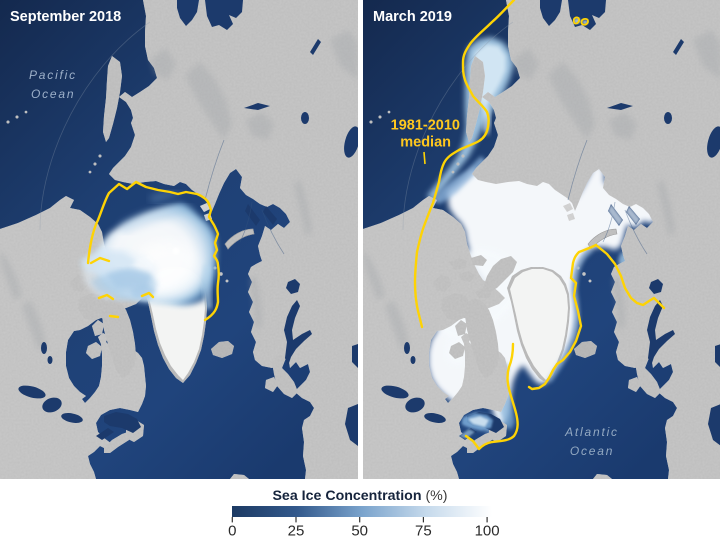 This screenshot has width=720, height=545. What do you see at coordinates (232, 531) in the screenshot?
I see `svg-text: 0` at bounding box center [232, 531].